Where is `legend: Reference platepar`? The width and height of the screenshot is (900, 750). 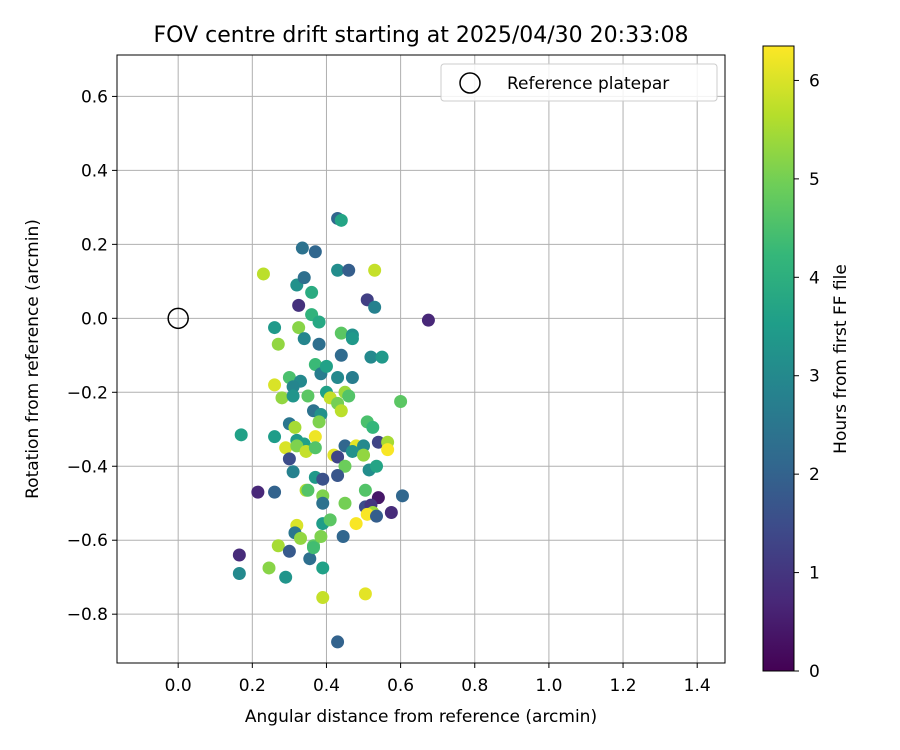
legend: Reference platepar is located at coordinates (579, 82).